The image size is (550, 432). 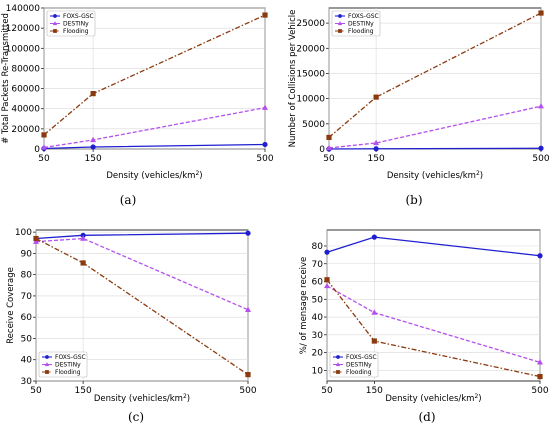 What do you see at coordinates (128, 200) in the screenshot?
I see `panel-caption: (a)` at bounding box center [128, 200].